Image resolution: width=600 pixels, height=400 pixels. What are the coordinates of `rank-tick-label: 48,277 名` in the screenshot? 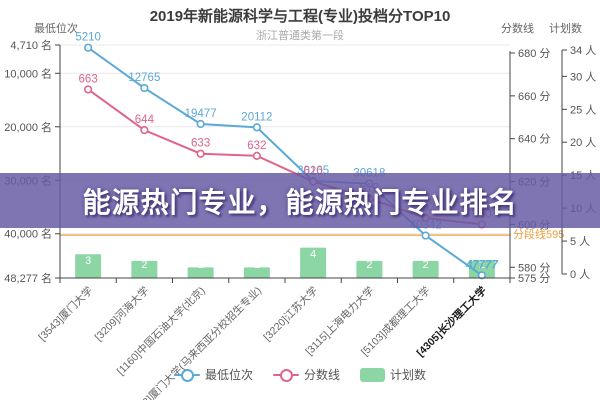 It's located at (28, 278).